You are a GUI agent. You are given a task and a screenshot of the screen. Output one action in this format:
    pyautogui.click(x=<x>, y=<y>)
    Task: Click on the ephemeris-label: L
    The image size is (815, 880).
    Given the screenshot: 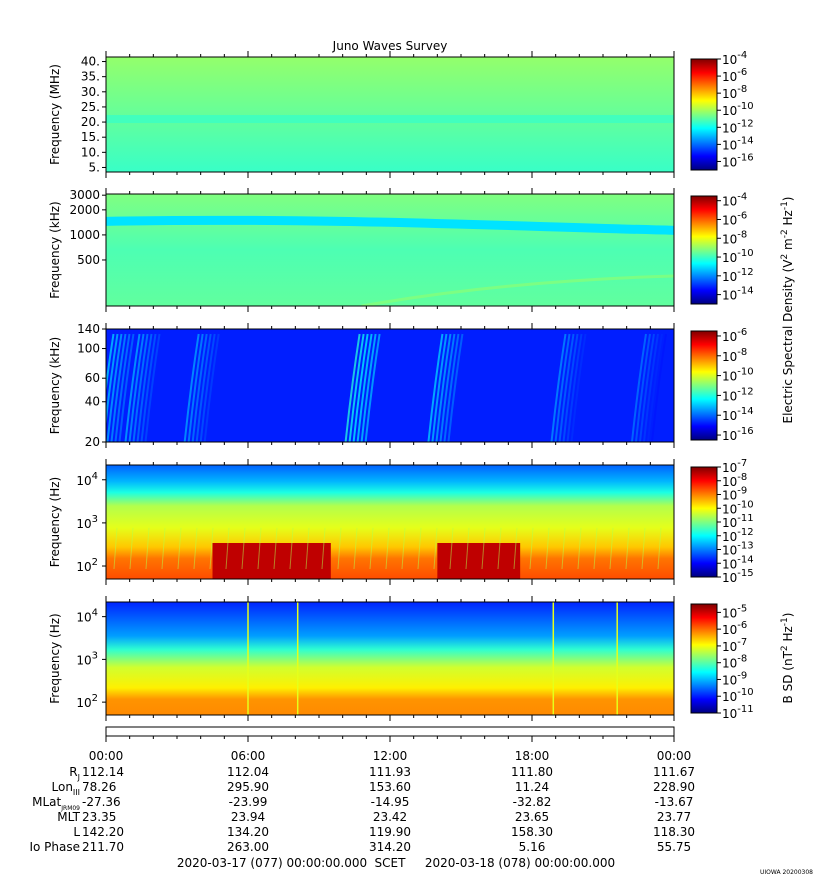 What is the action you would take?
    pyautogui.click(x=76, y=832)
    